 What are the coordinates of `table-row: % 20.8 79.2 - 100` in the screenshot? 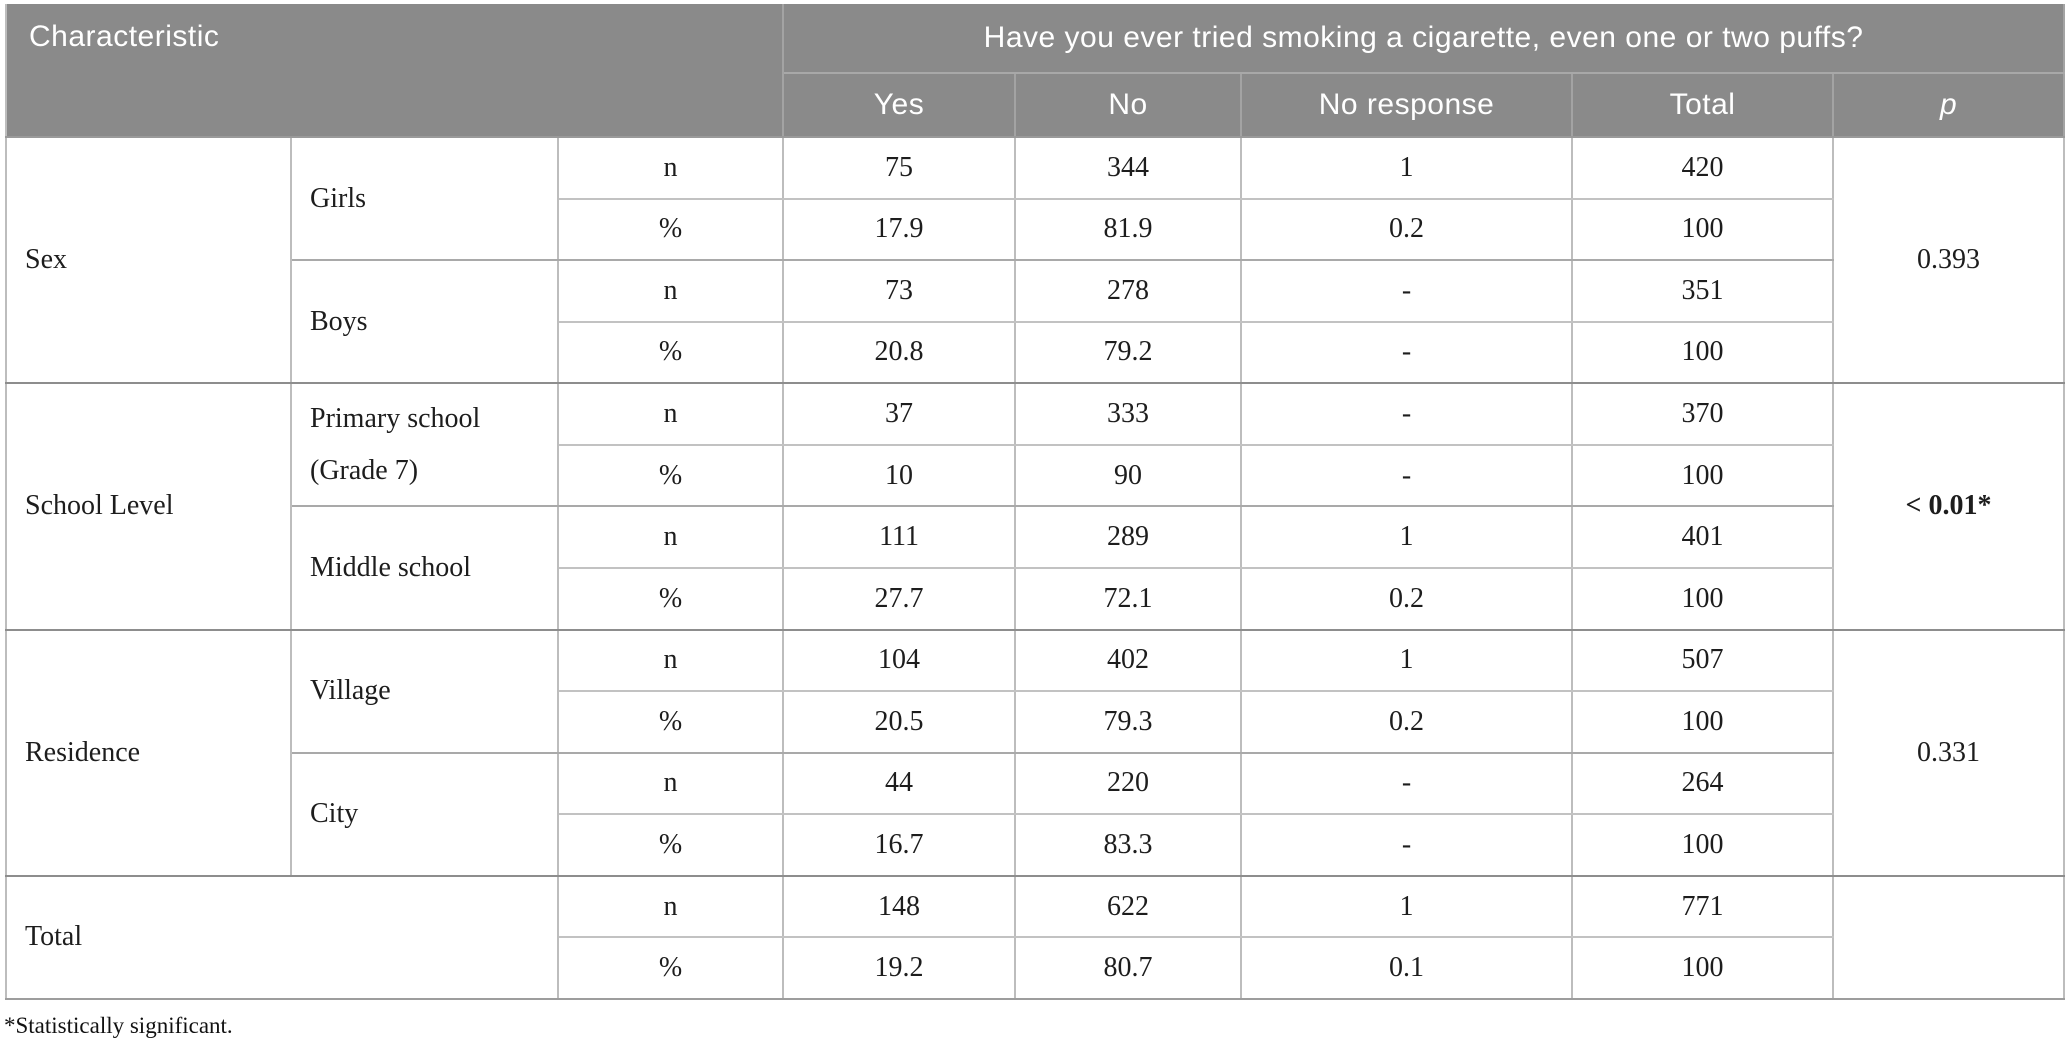 It's located at (1035, 353).